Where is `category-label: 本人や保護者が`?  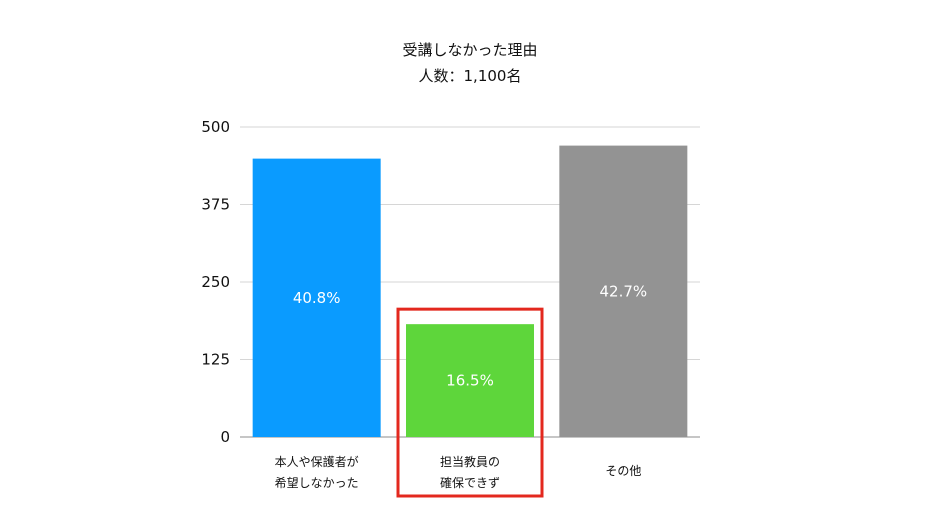 category-label: 本人や保護者が is located at coordinates (317, 461).